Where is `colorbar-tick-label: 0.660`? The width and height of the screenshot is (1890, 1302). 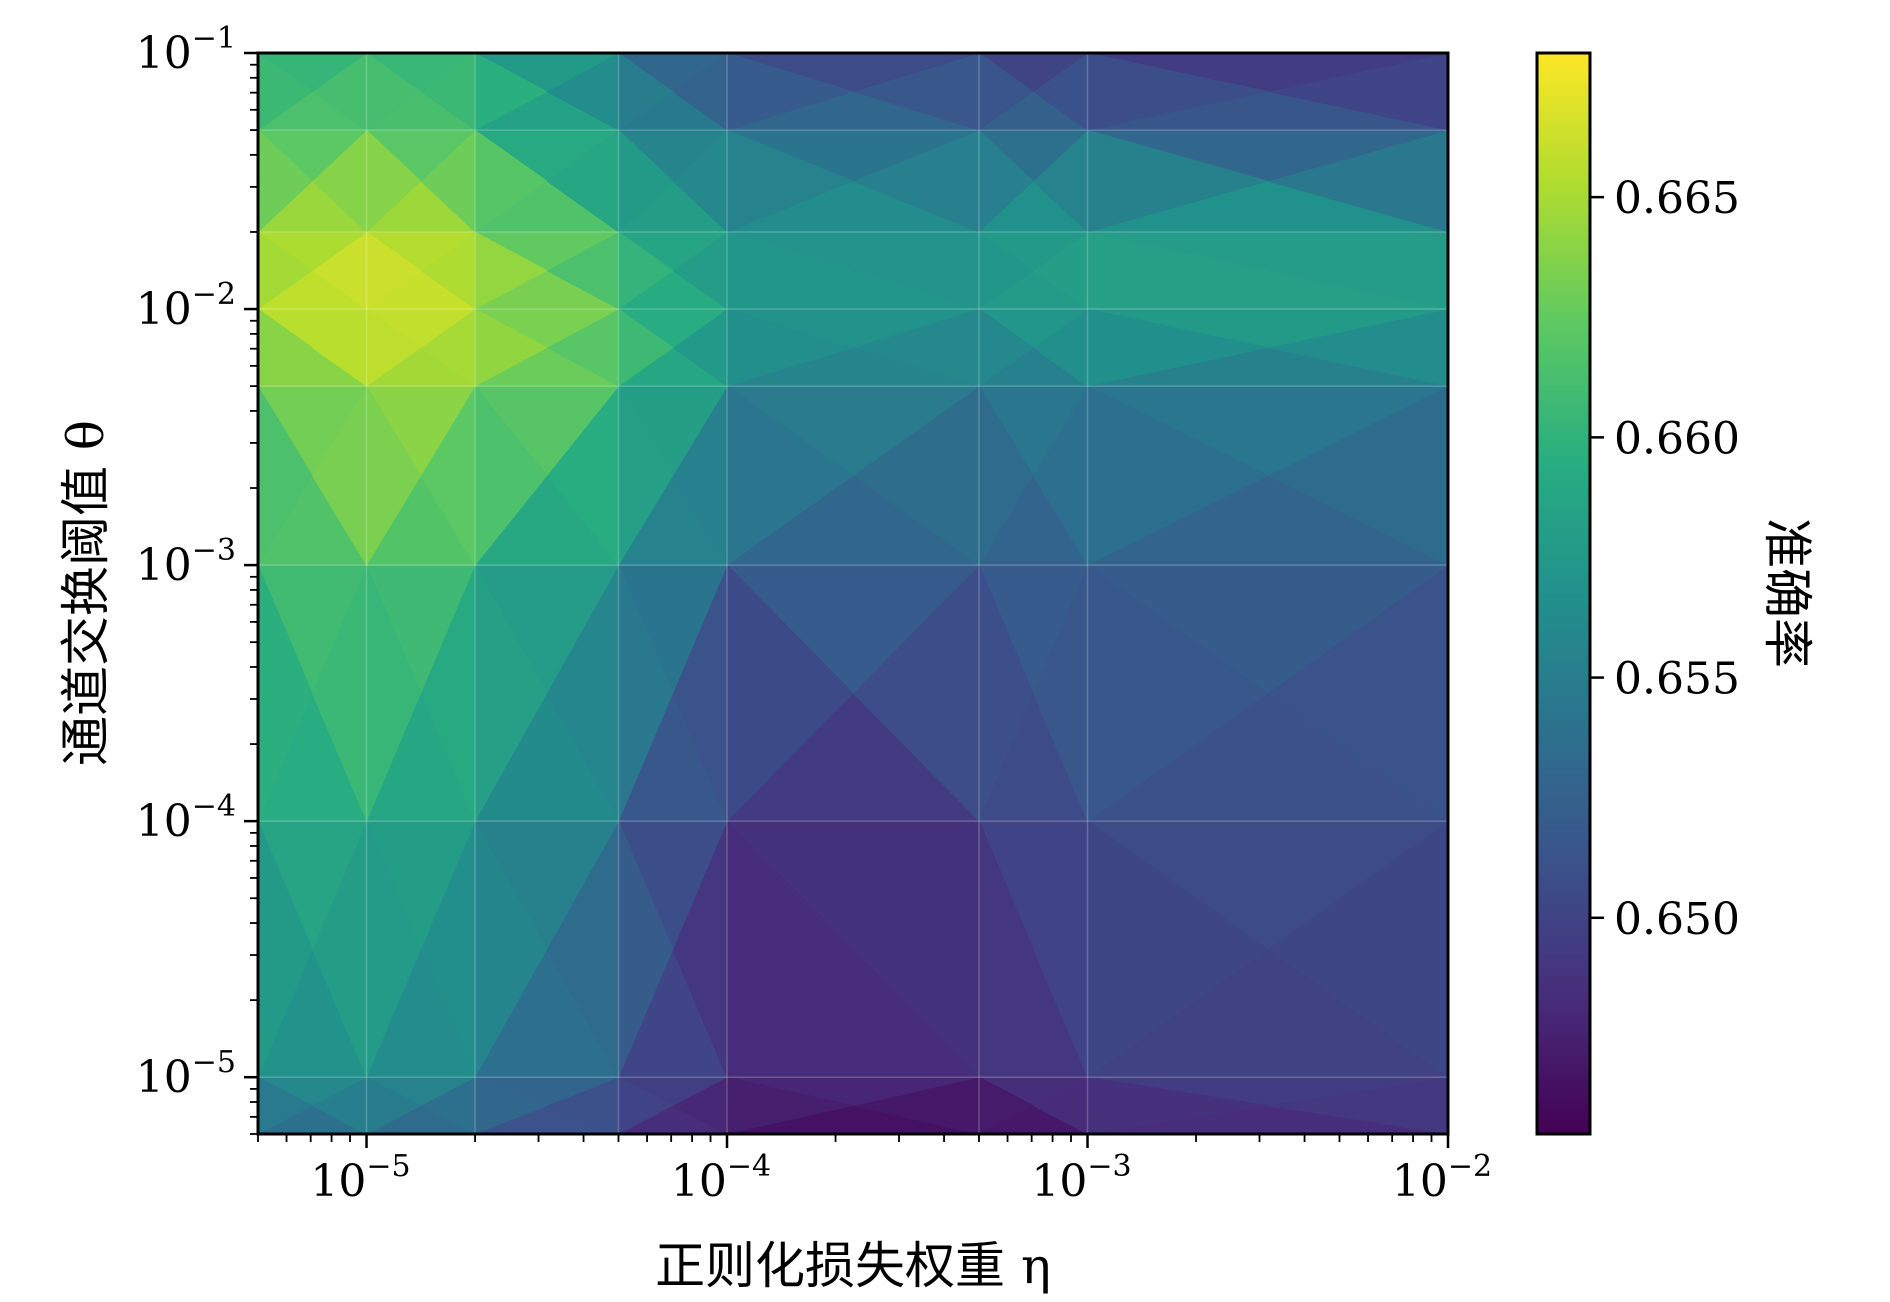
colorbar-tick-label: 0.660 is located at coordinates (1677, 438).